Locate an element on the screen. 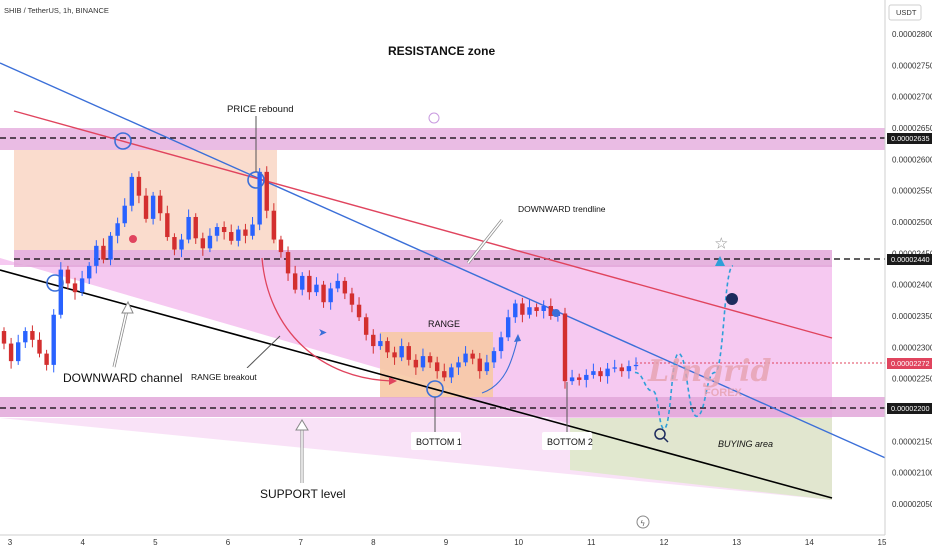 This screenshot has width=932, height=550. range-breakout-box is located at coordinates (219, 376).